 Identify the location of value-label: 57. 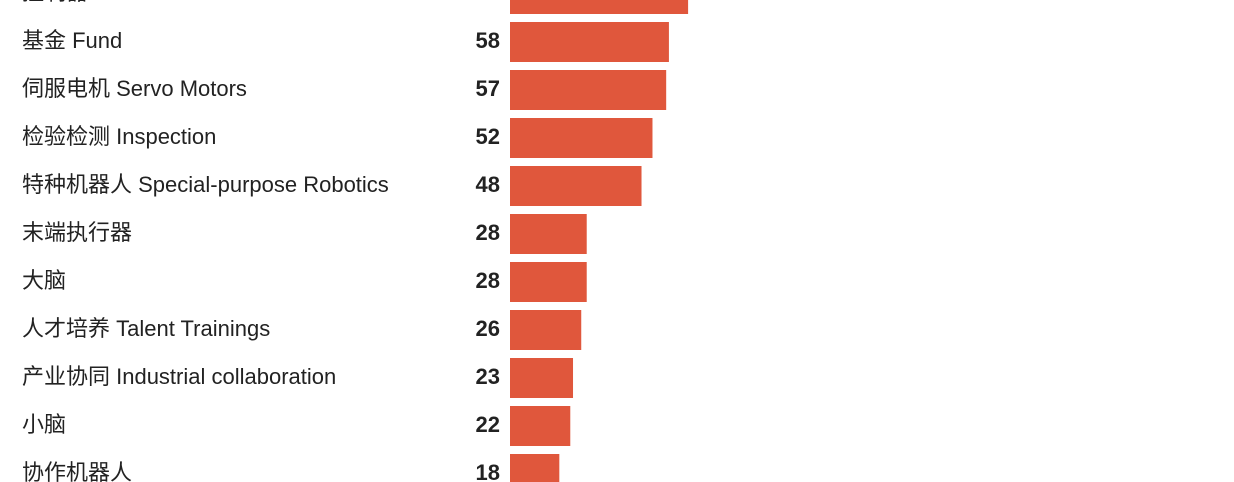
(488, 88).